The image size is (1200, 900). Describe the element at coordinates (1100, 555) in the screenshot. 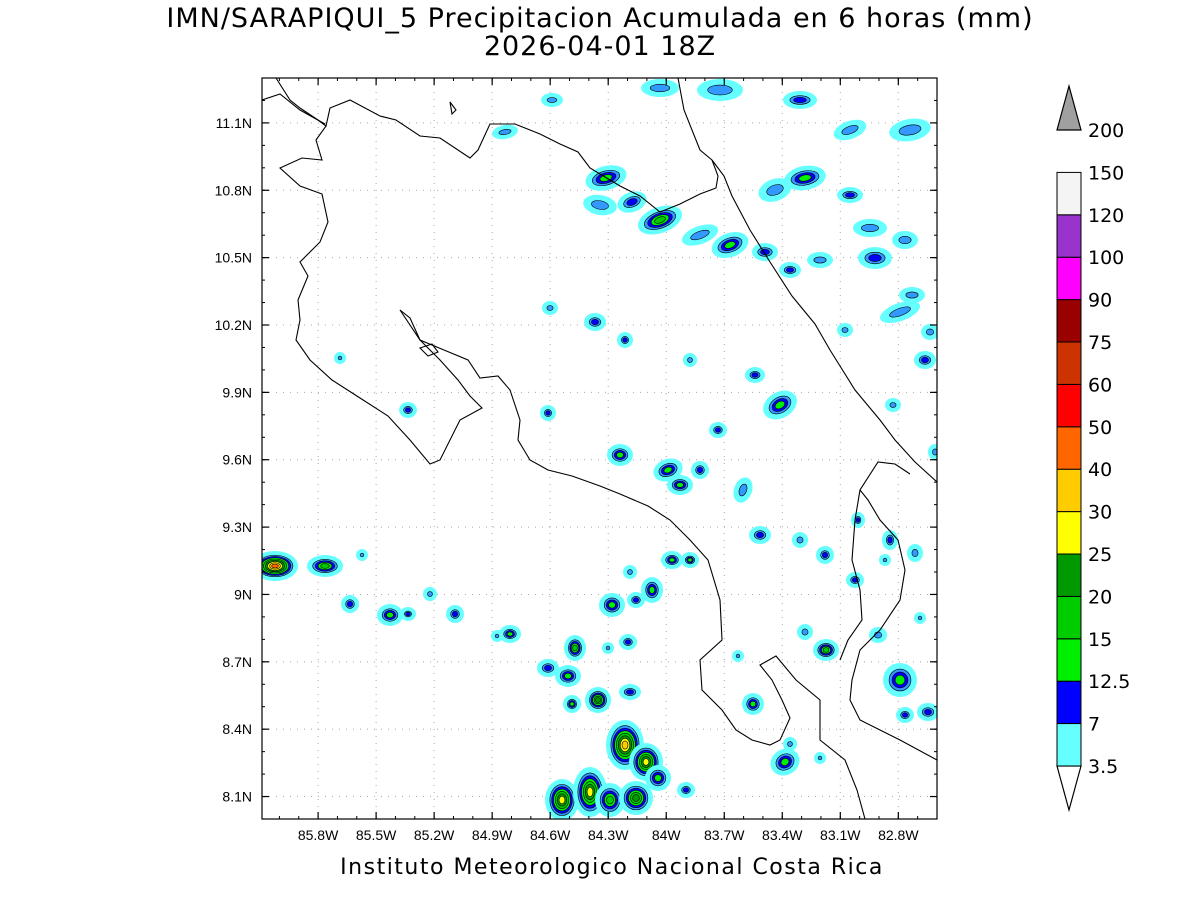

I see `colorbar-label: 25` at that location.